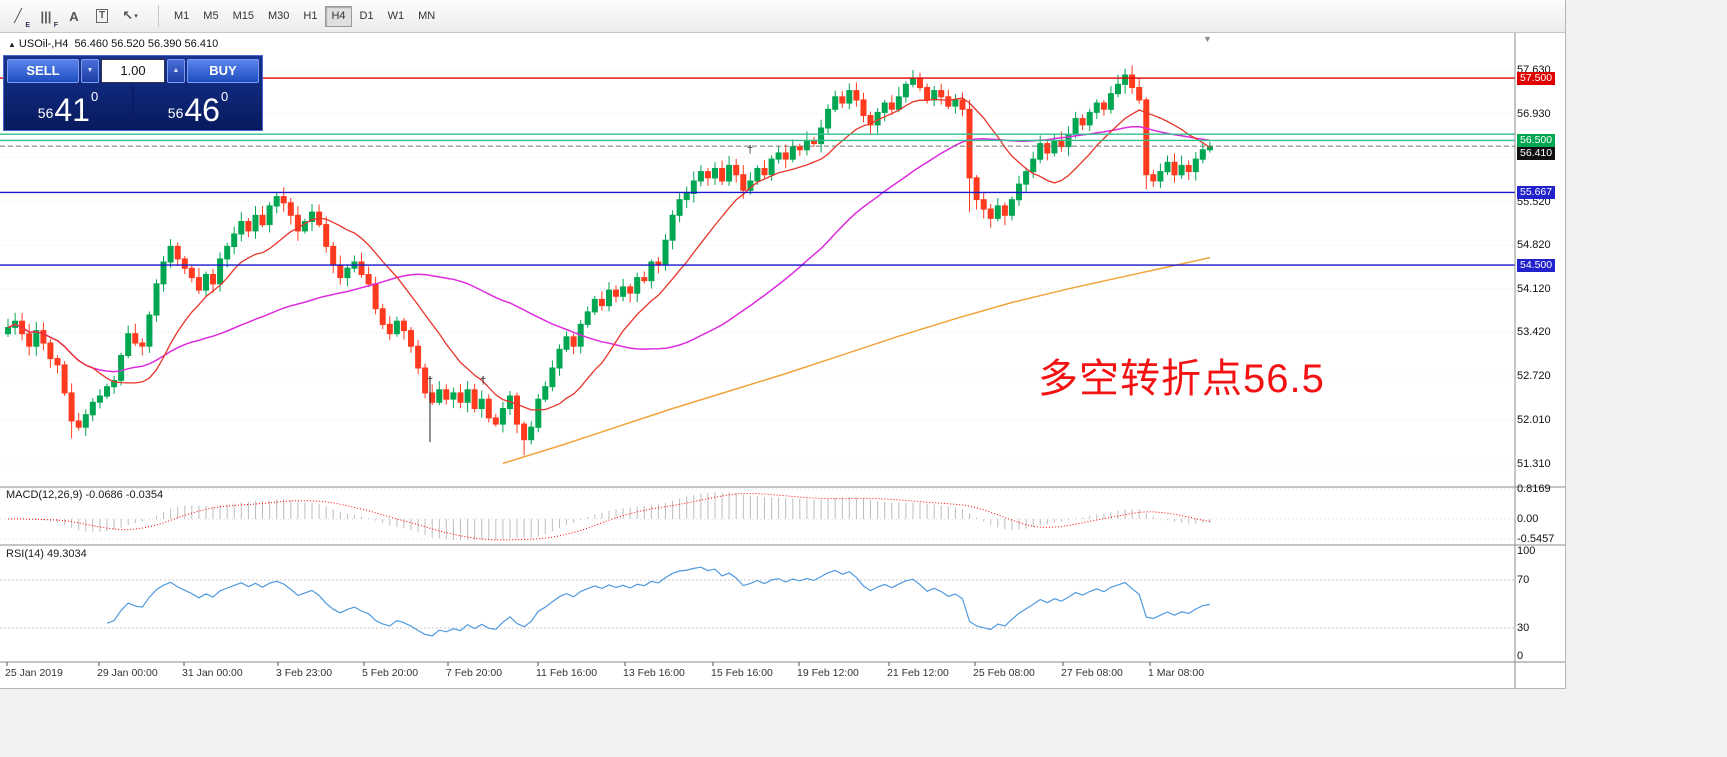  What do you see at coordinates (1536, 193) in the screenshot?
I see `price-level-label: 55.667` at bounding box center [1536, 193].